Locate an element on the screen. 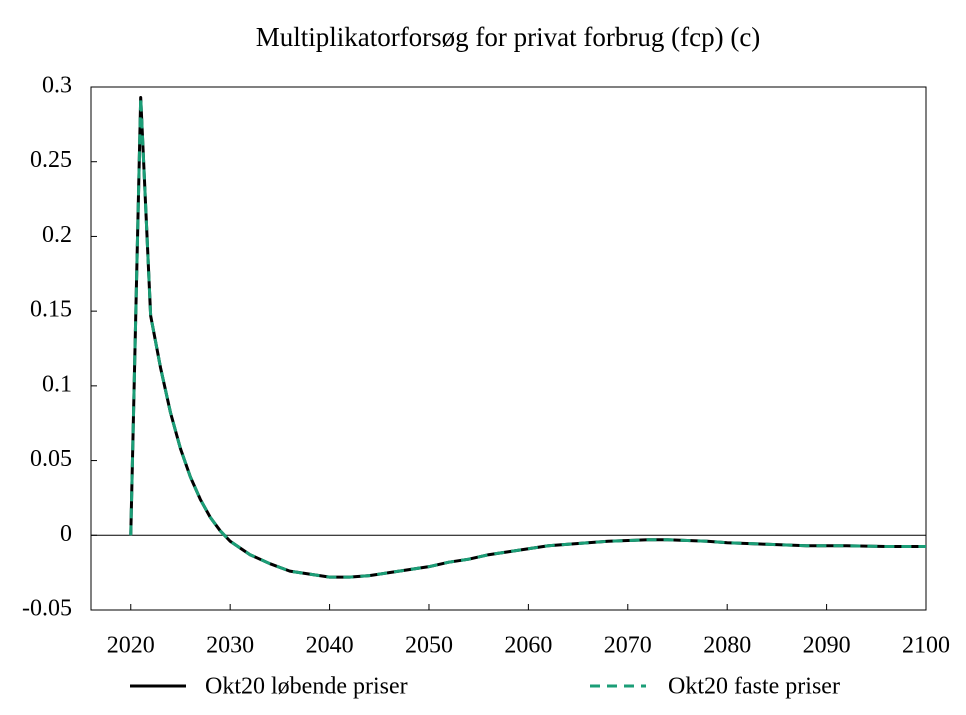  x-tick-label: 2080 is located at coordinates (727, 646).